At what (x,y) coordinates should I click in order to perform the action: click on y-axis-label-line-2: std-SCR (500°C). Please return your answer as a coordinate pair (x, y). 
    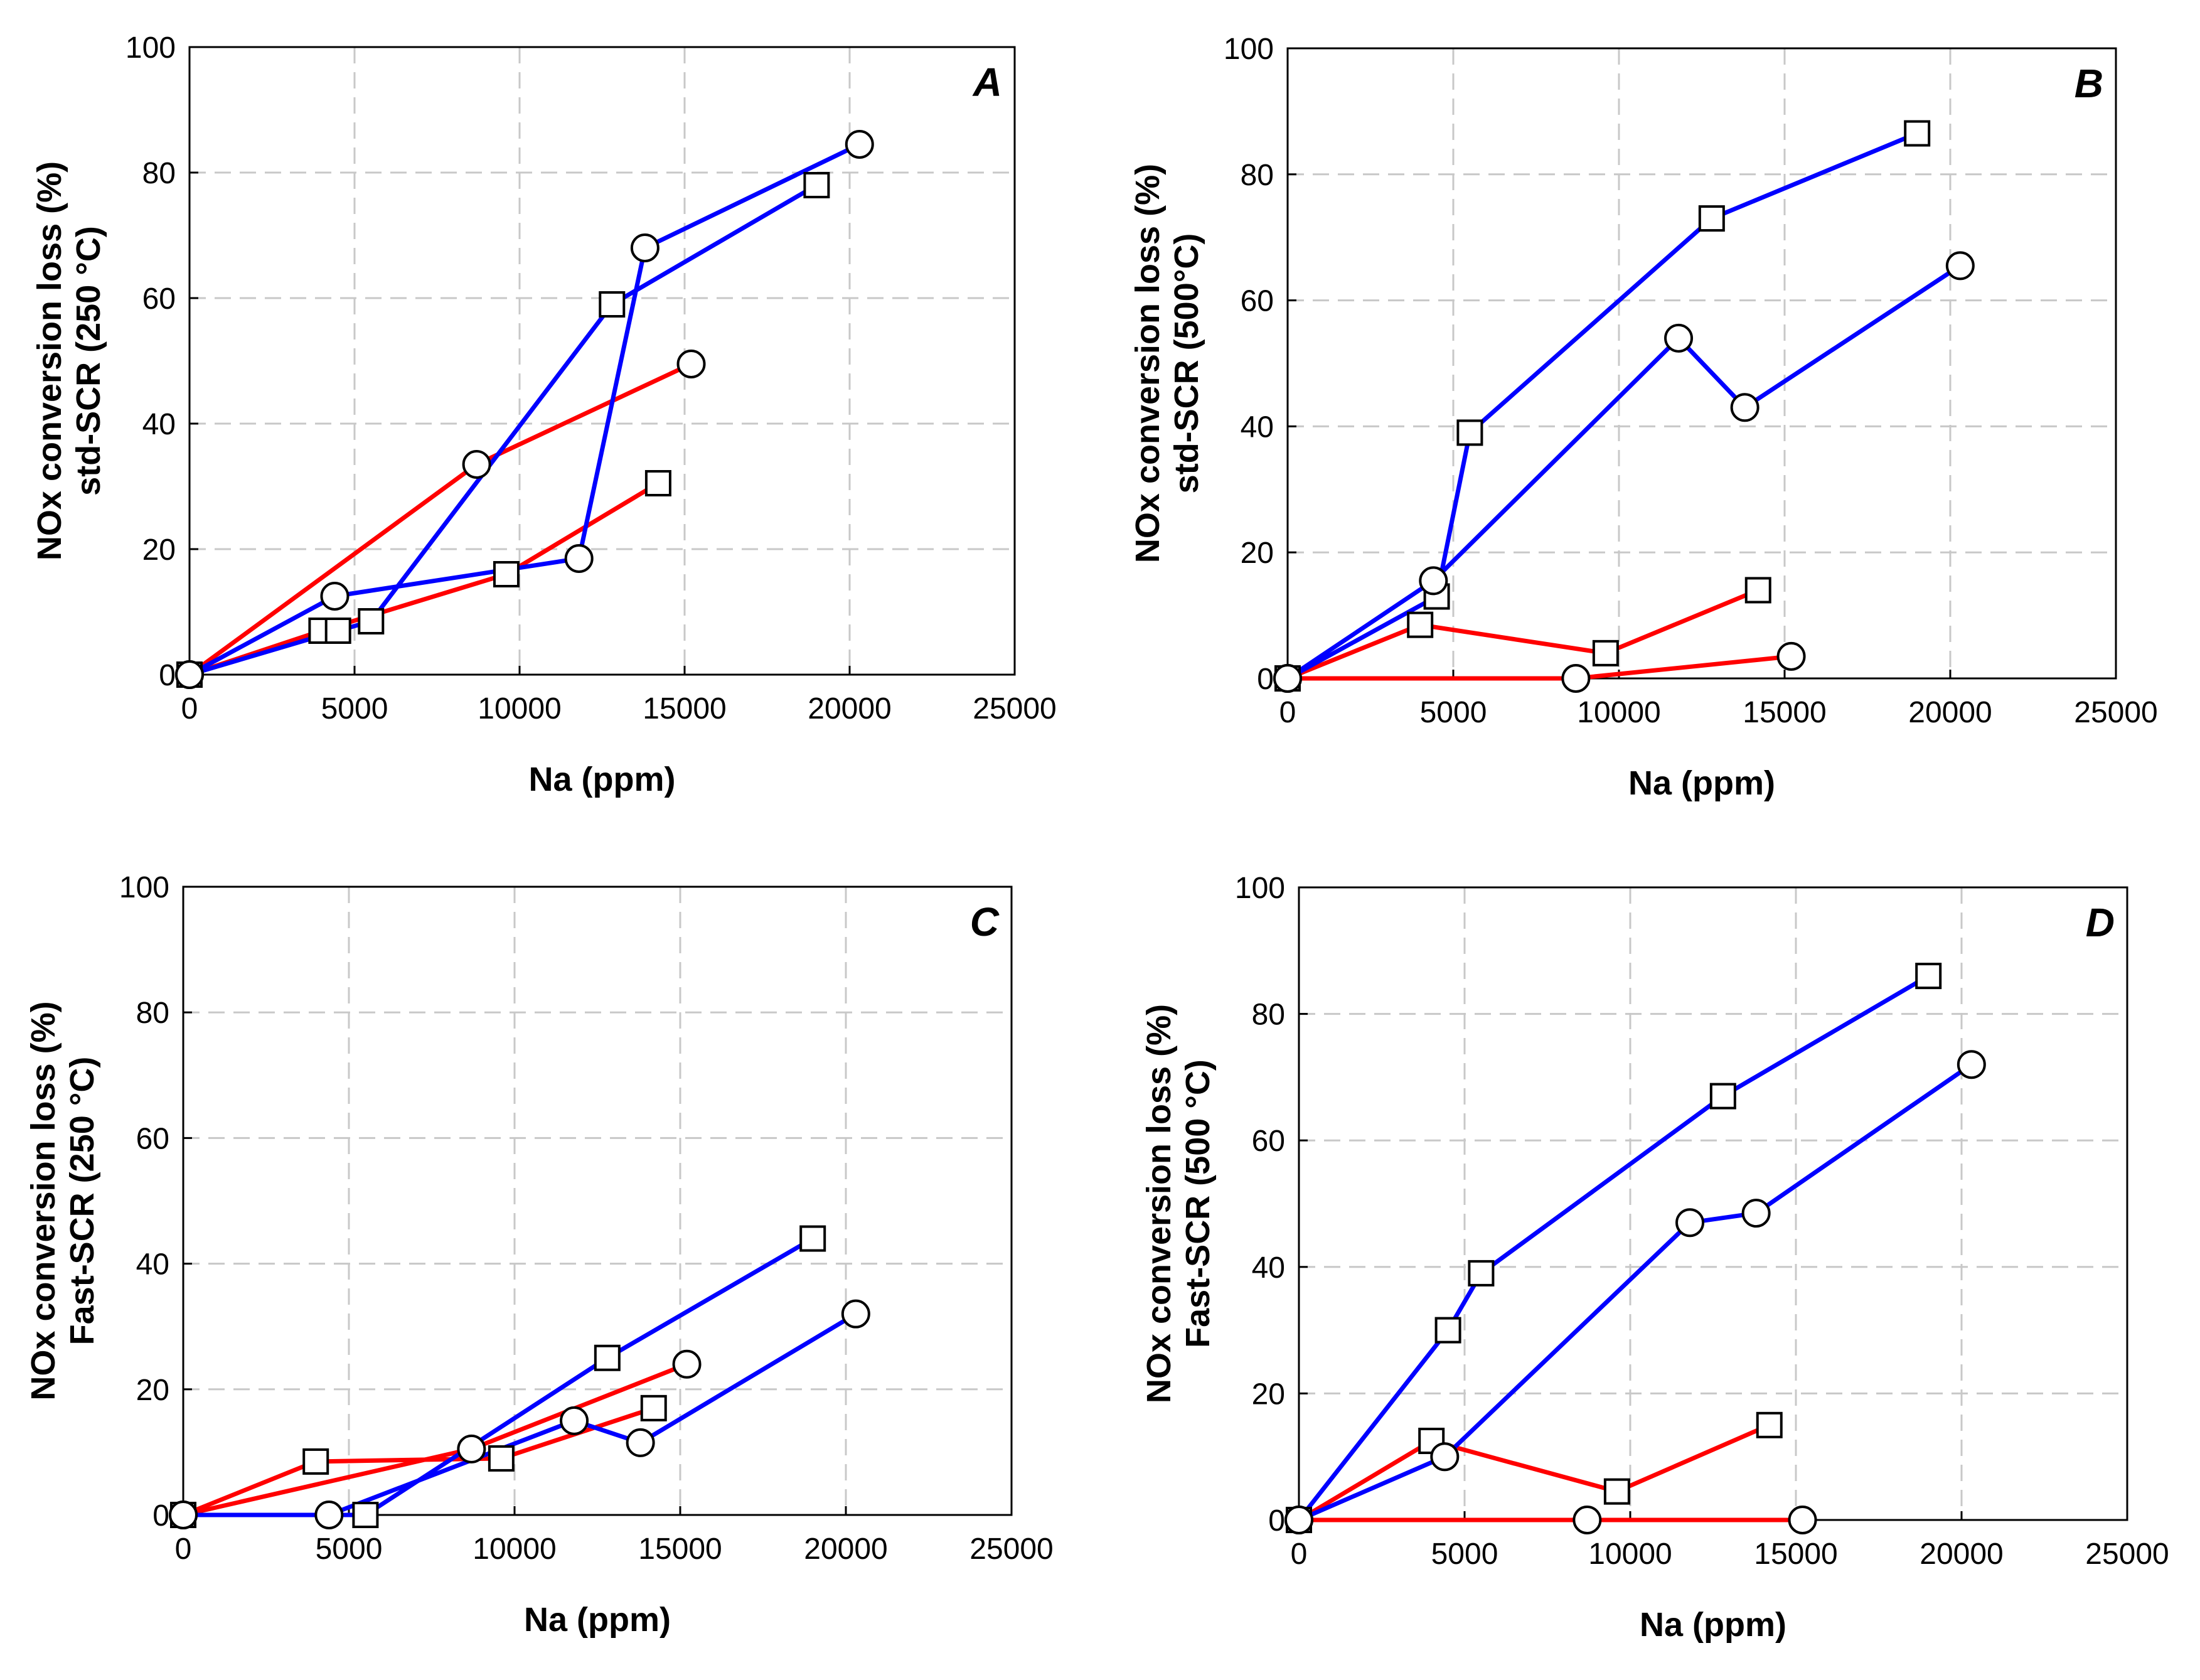
    Looking at the image, I should click on (1186, 363).